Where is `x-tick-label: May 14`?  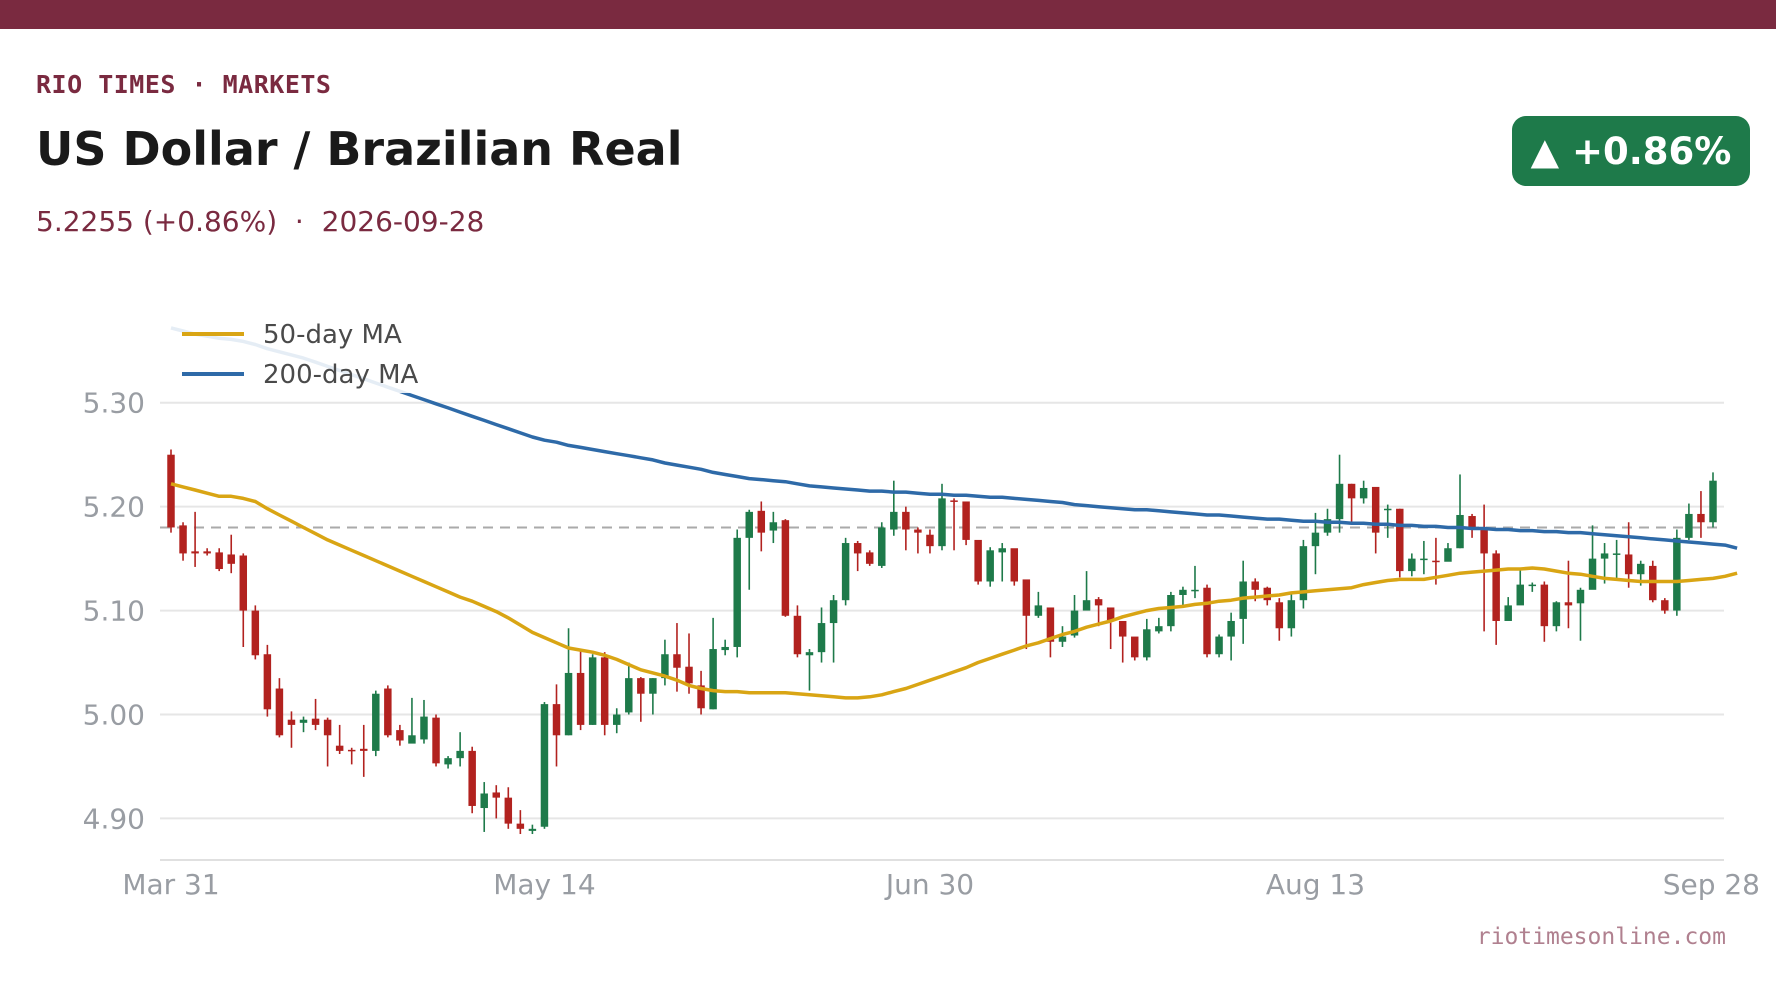 x-tick-label: May 14 is located at coordinates (544, 884).